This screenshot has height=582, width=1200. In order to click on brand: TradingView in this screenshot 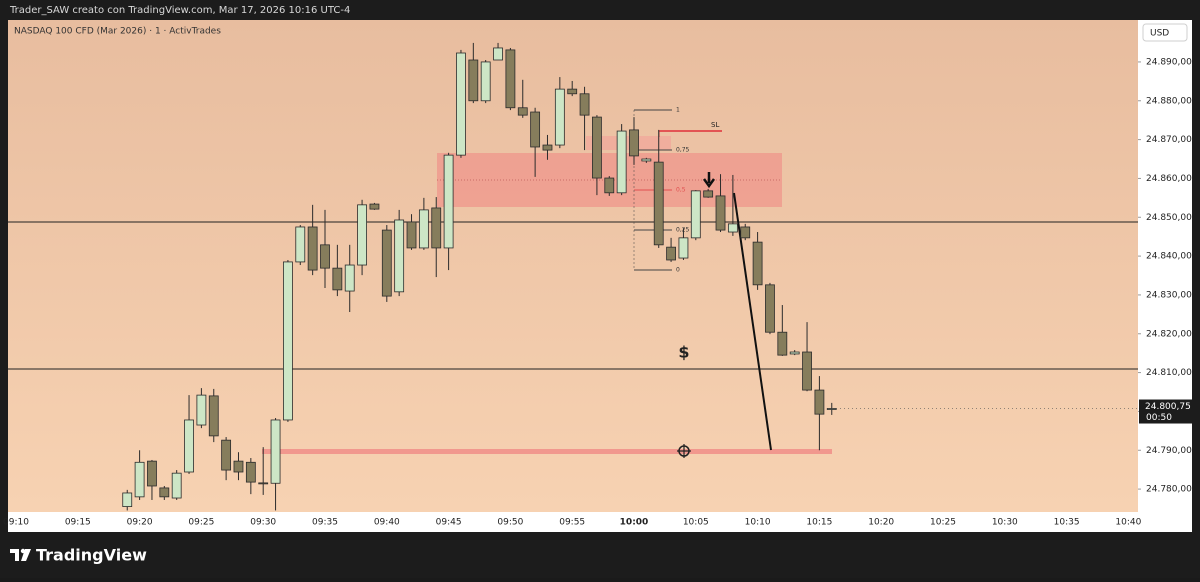, I will do `click(91, 555)`.